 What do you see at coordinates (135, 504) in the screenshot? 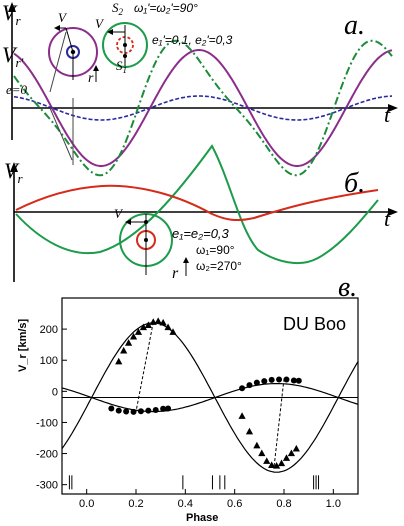
I see `x-tick-label: 0.2` at bounding box center [135, 504].